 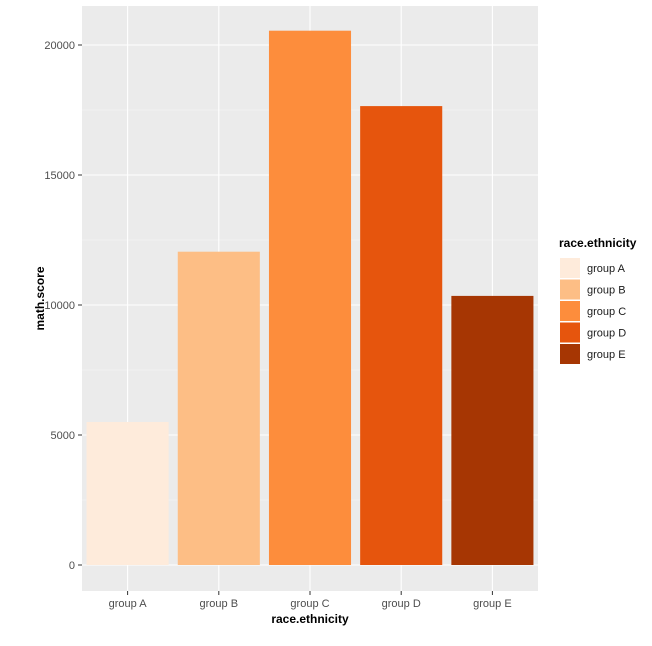 What do you see at coordinates (606, 334) in the screenshot?
I see `legend-label: group D` at bounding box center [606, 334].